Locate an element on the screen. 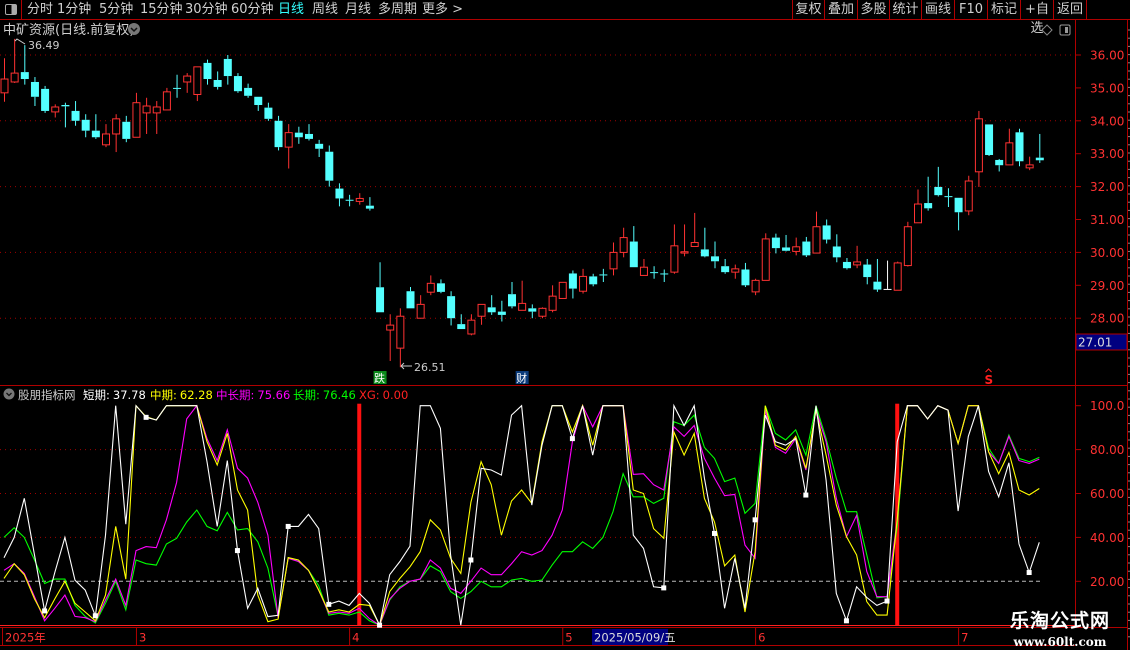 The width and height of the screenshot is (1130, 650). period-tab-more: 更多 > is located at coordinates (443, 9).